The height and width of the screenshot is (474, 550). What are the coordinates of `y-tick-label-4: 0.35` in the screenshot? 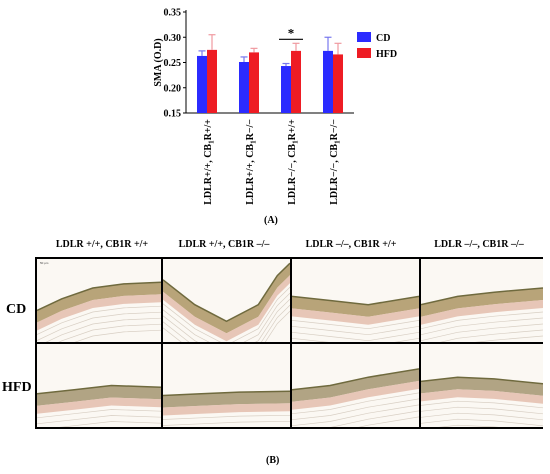 It's located at (173, 13).